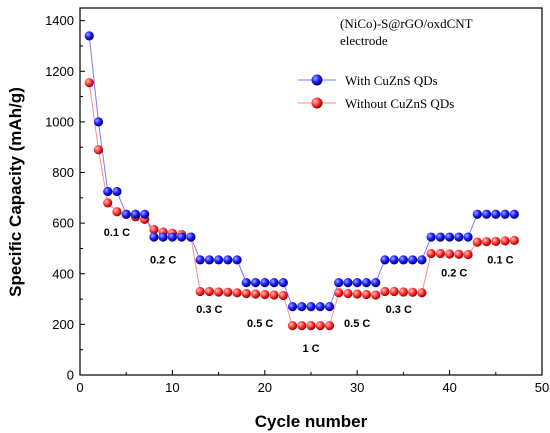  Describe the element at coordinates (391, 80) in the screenshot. I see `legend-label-with: With CuZnS QDs` at that location.